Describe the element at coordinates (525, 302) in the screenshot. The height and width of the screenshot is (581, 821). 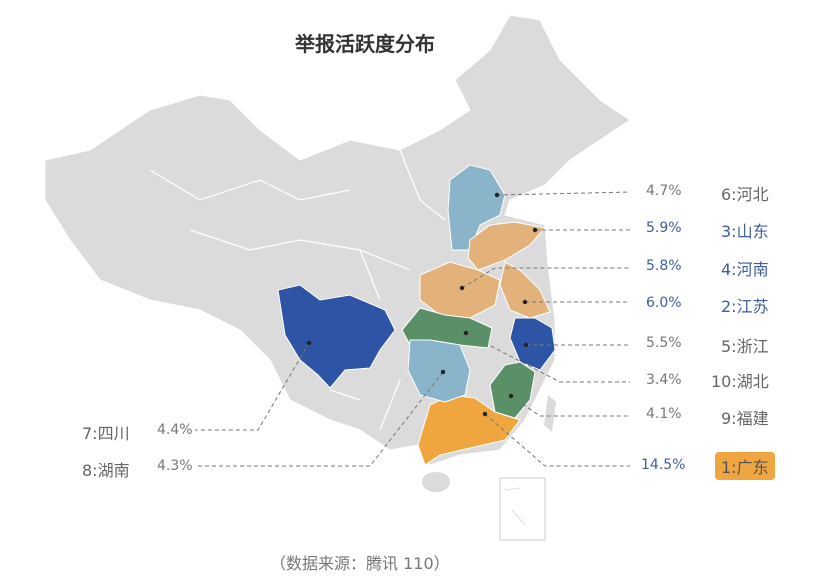
I see `dot-jiangsu` at that location.